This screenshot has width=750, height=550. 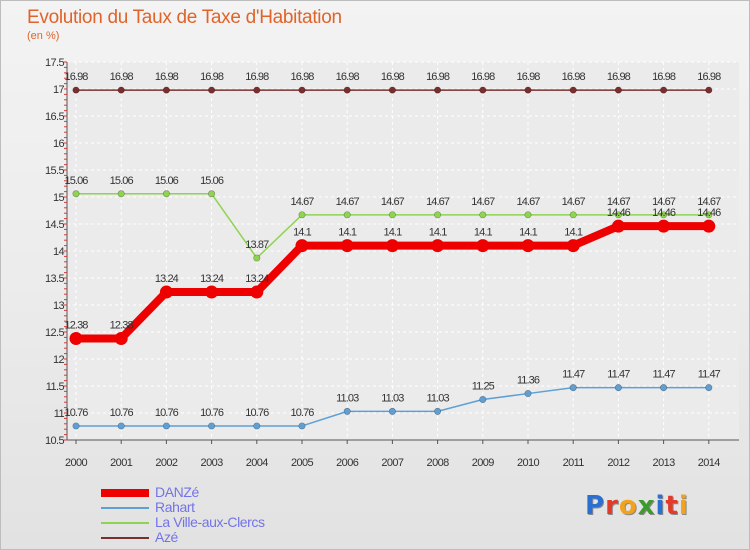 What do you see at coordinates (54, 333) in the screenshot?
I see `y-tick-label: 12.5` at bounding box center [54, 333].